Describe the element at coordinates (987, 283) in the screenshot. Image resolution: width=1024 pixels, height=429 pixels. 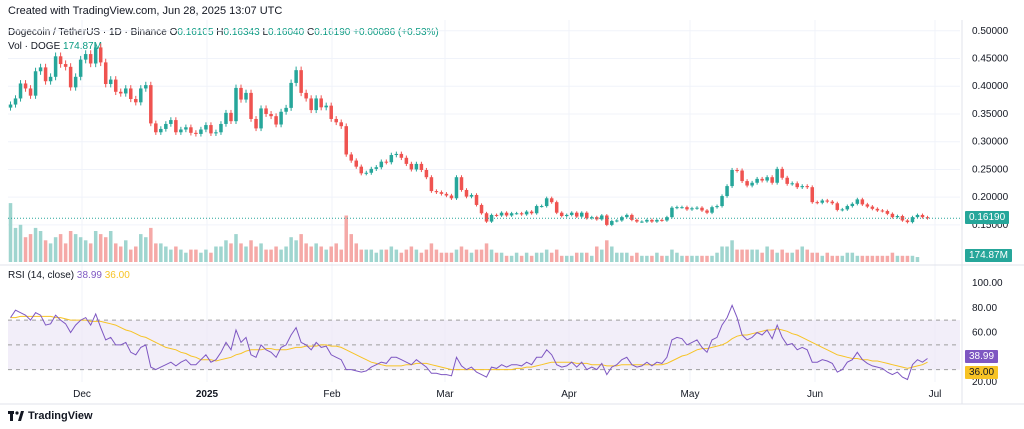
I see `rsi-tick-label: 100.00` at that location.